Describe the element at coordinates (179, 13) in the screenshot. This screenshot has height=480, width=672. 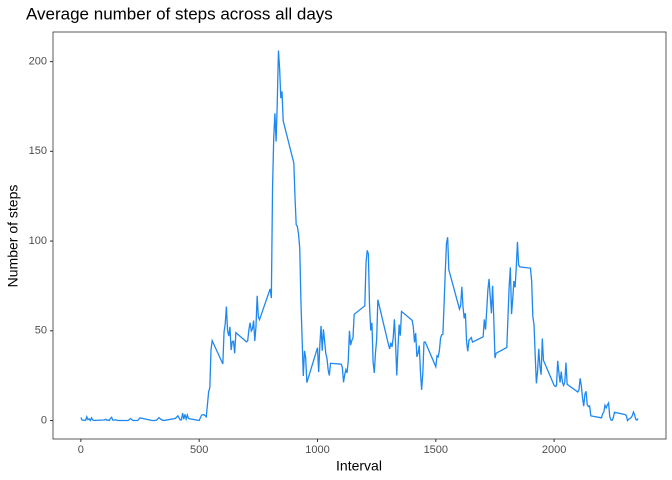
I see `chart-title: Average number of steps across all days` at that location.